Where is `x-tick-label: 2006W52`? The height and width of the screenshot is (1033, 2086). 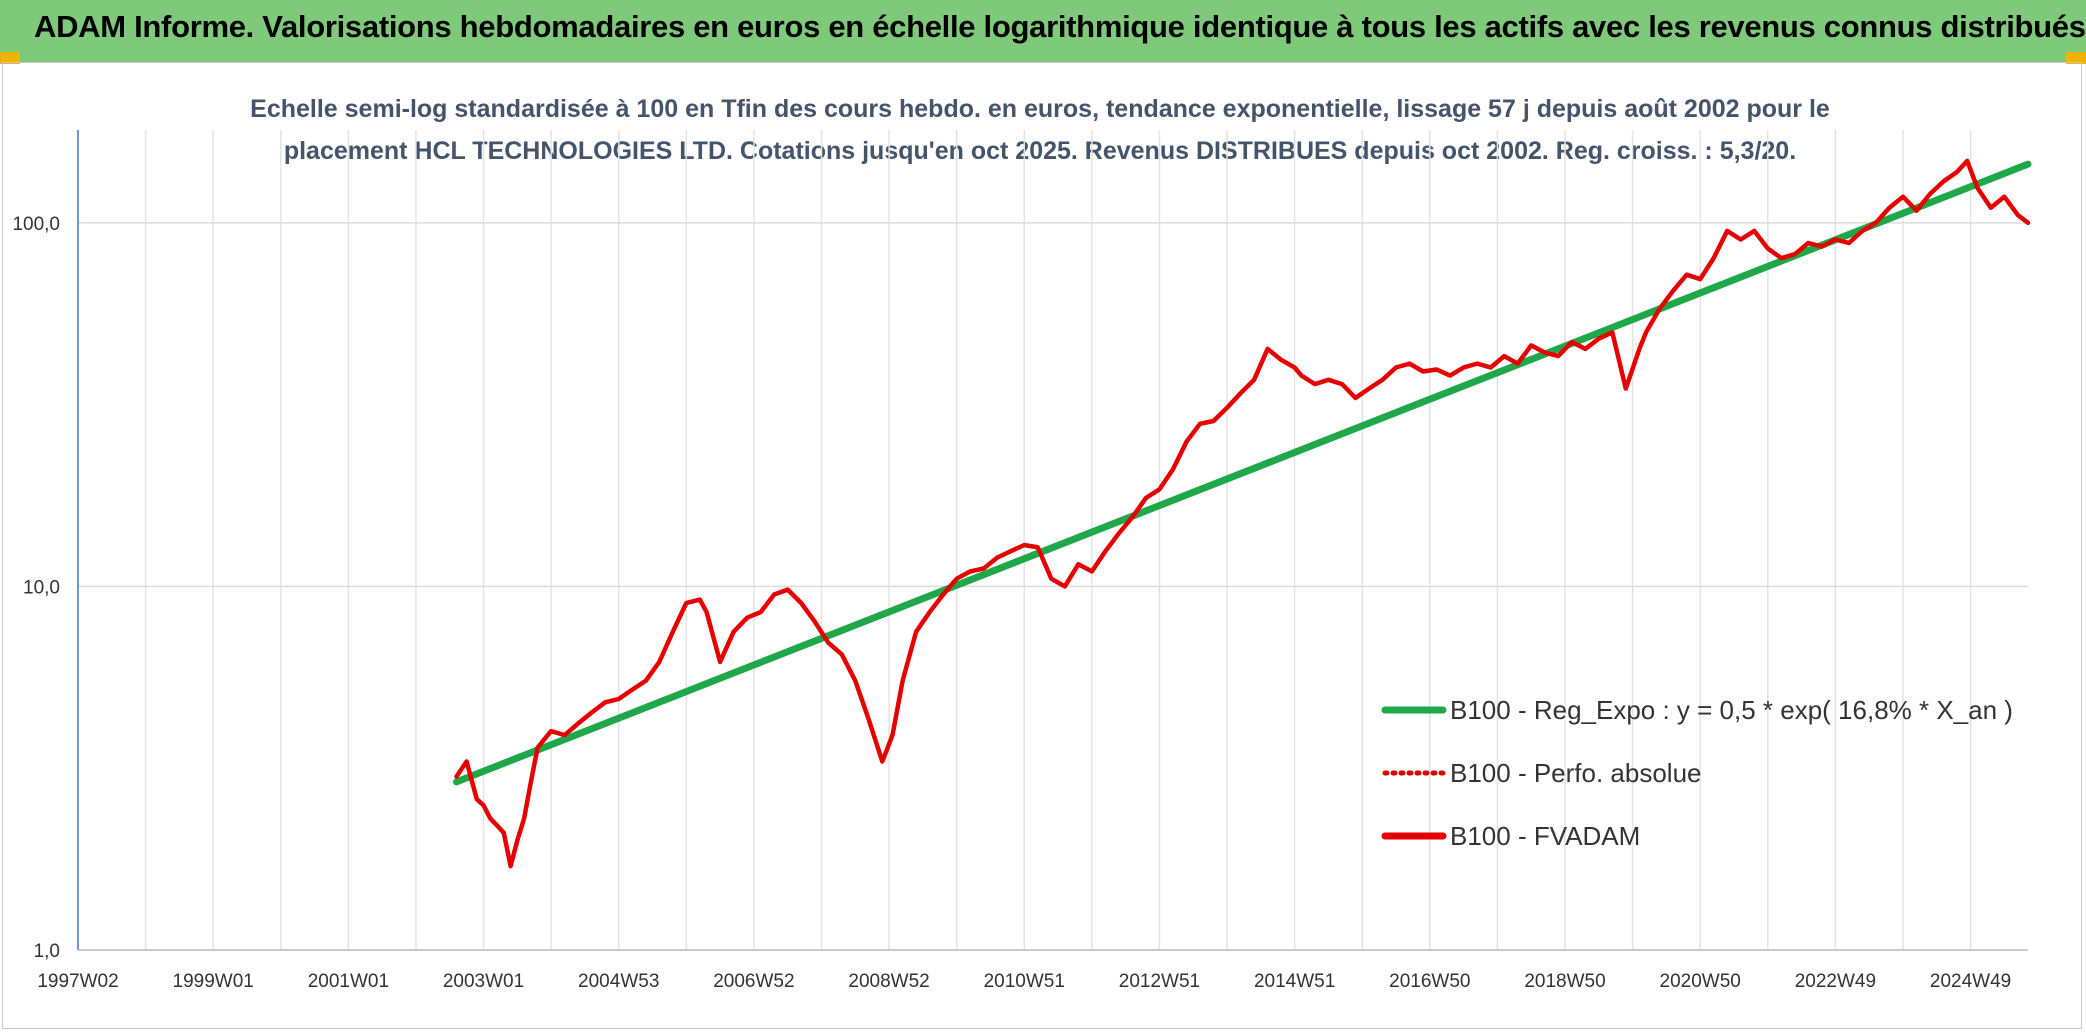
x-tick-label: 2006W52 is located at coordinates (753, 981).